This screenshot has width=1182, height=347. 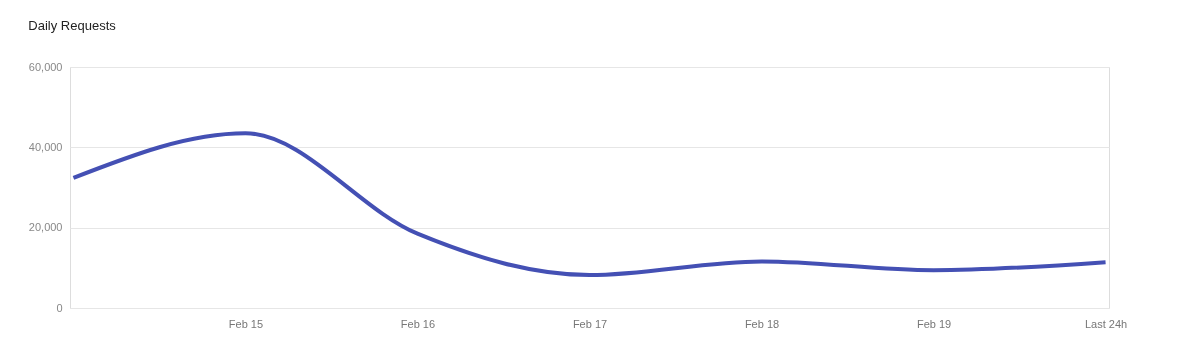 What do you see at coordinates (45, 146) in the screenshot?
I see `y-tick-label: 40,000` at bounding box center [45, 146].